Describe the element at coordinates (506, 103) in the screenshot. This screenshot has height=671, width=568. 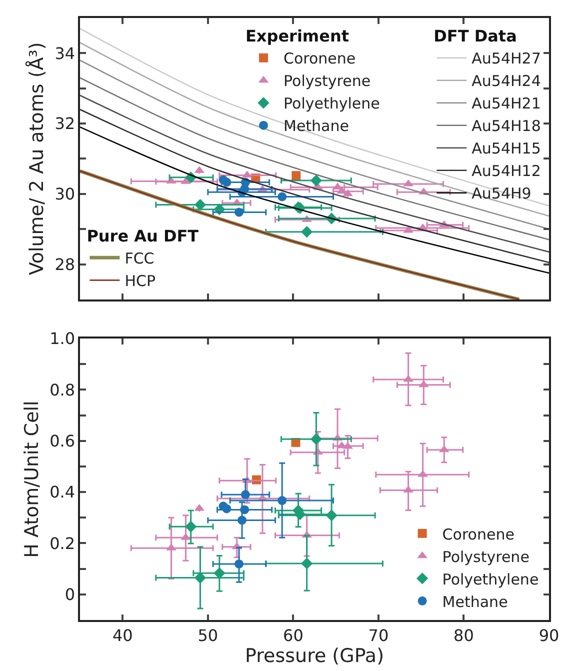
I see `legend-label: Au54H21` at that location.